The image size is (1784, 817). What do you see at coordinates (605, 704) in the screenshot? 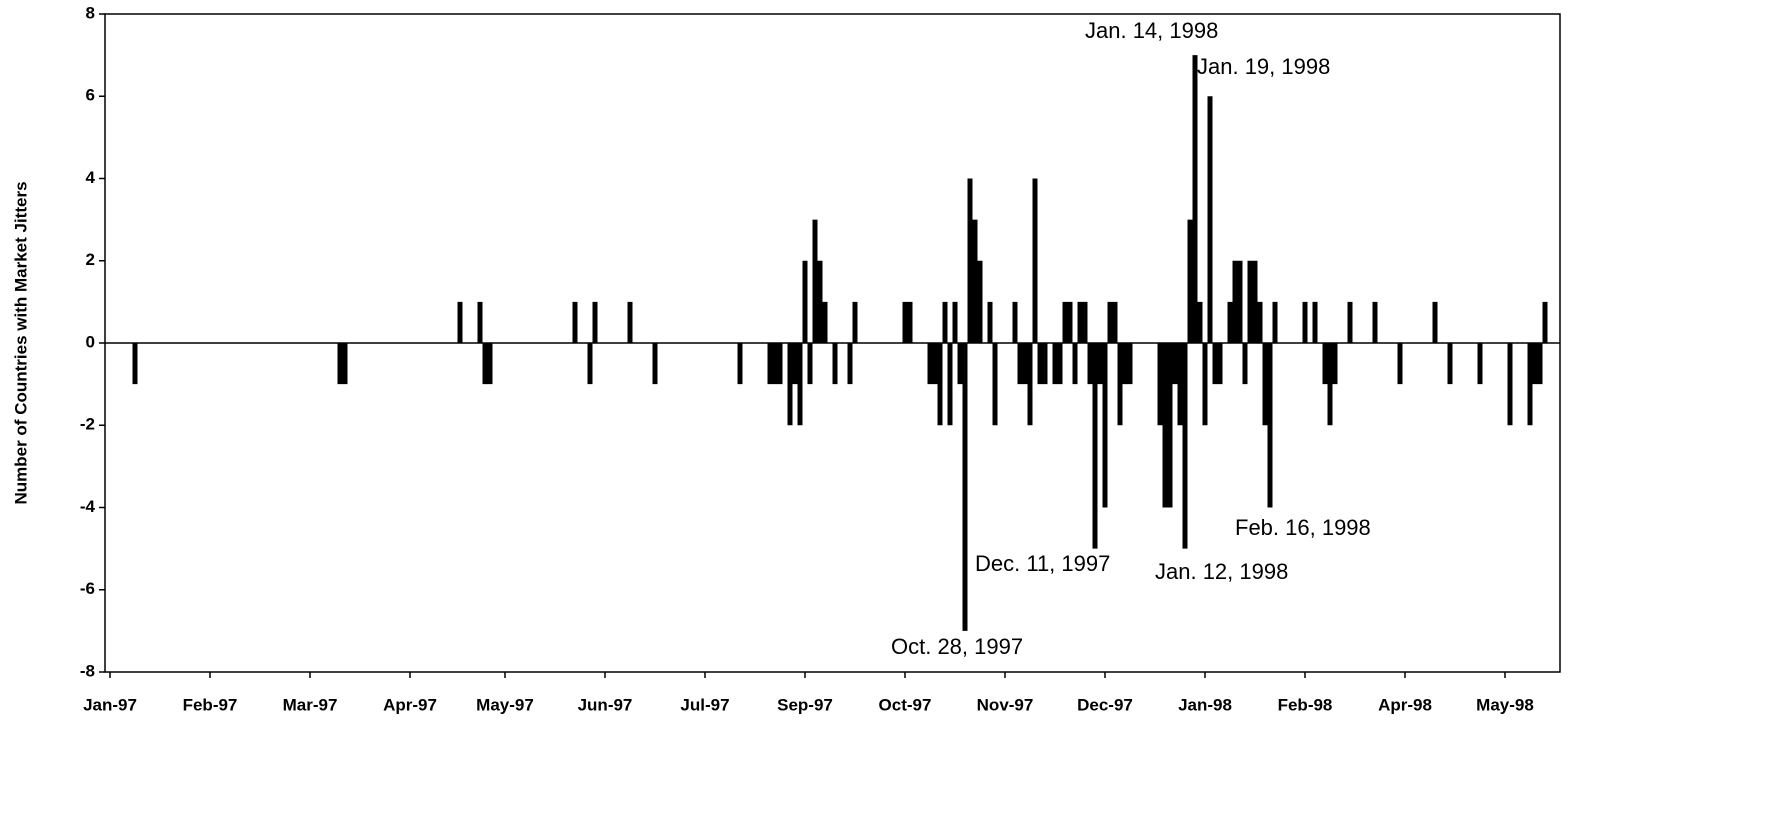
I see `x-tick-label: Jun-97` at bounding box center [605, 704].